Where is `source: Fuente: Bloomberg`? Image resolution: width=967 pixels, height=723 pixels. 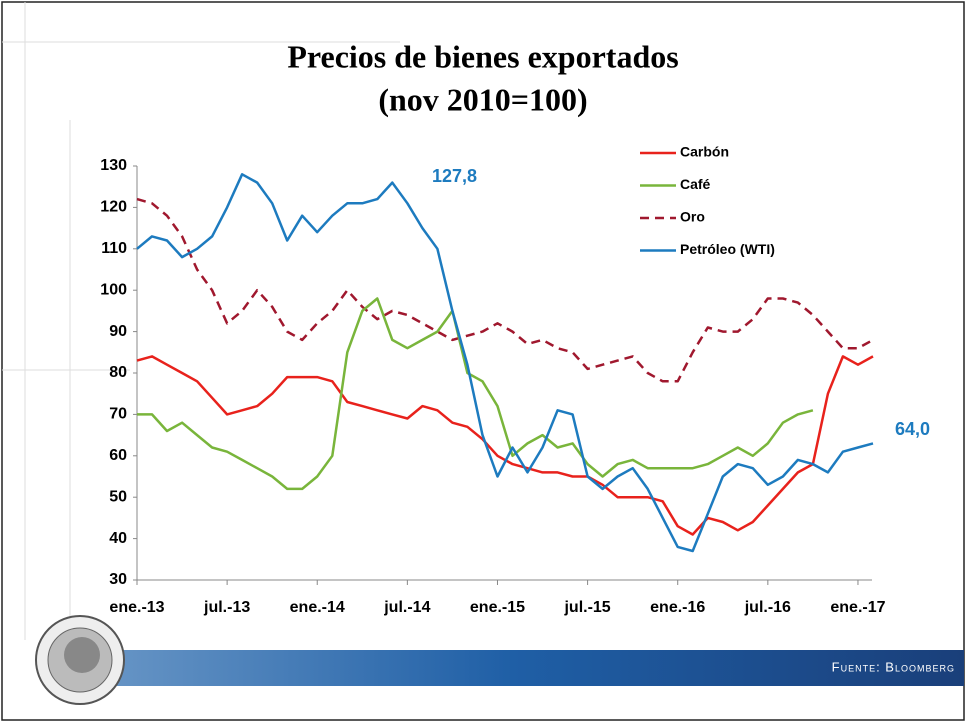
source: Fuente: Bloomberg is located at coordinates (893, 666).